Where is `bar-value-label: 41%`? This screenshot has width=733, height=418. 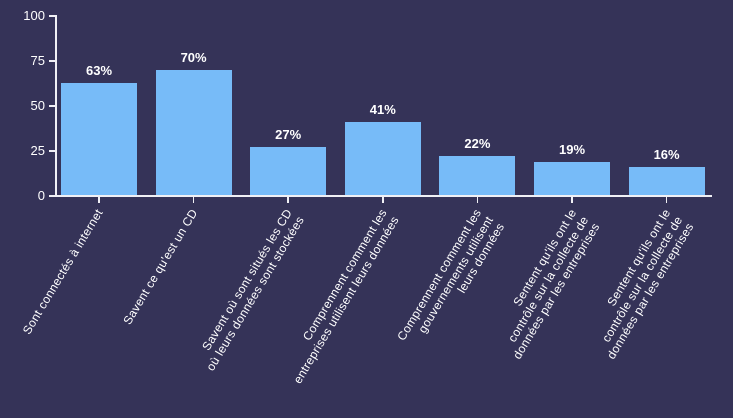
bar-value-label: 41% is located at coordinates (382, 110).